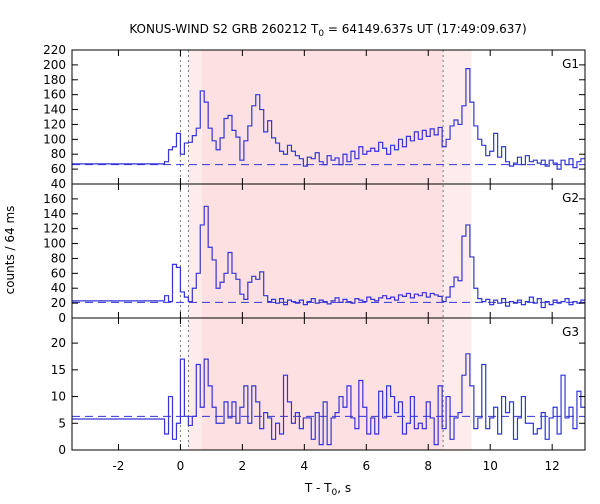  Describe the element at coordinates (58, 397) in the screenshot. I see `y-tick-label: 10` at that location.